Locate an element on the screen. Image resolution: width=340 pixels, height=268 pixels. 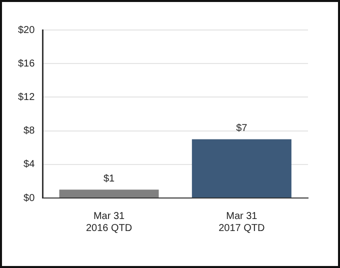
y-tick-label: $12 is located at coordinates (27, 97).